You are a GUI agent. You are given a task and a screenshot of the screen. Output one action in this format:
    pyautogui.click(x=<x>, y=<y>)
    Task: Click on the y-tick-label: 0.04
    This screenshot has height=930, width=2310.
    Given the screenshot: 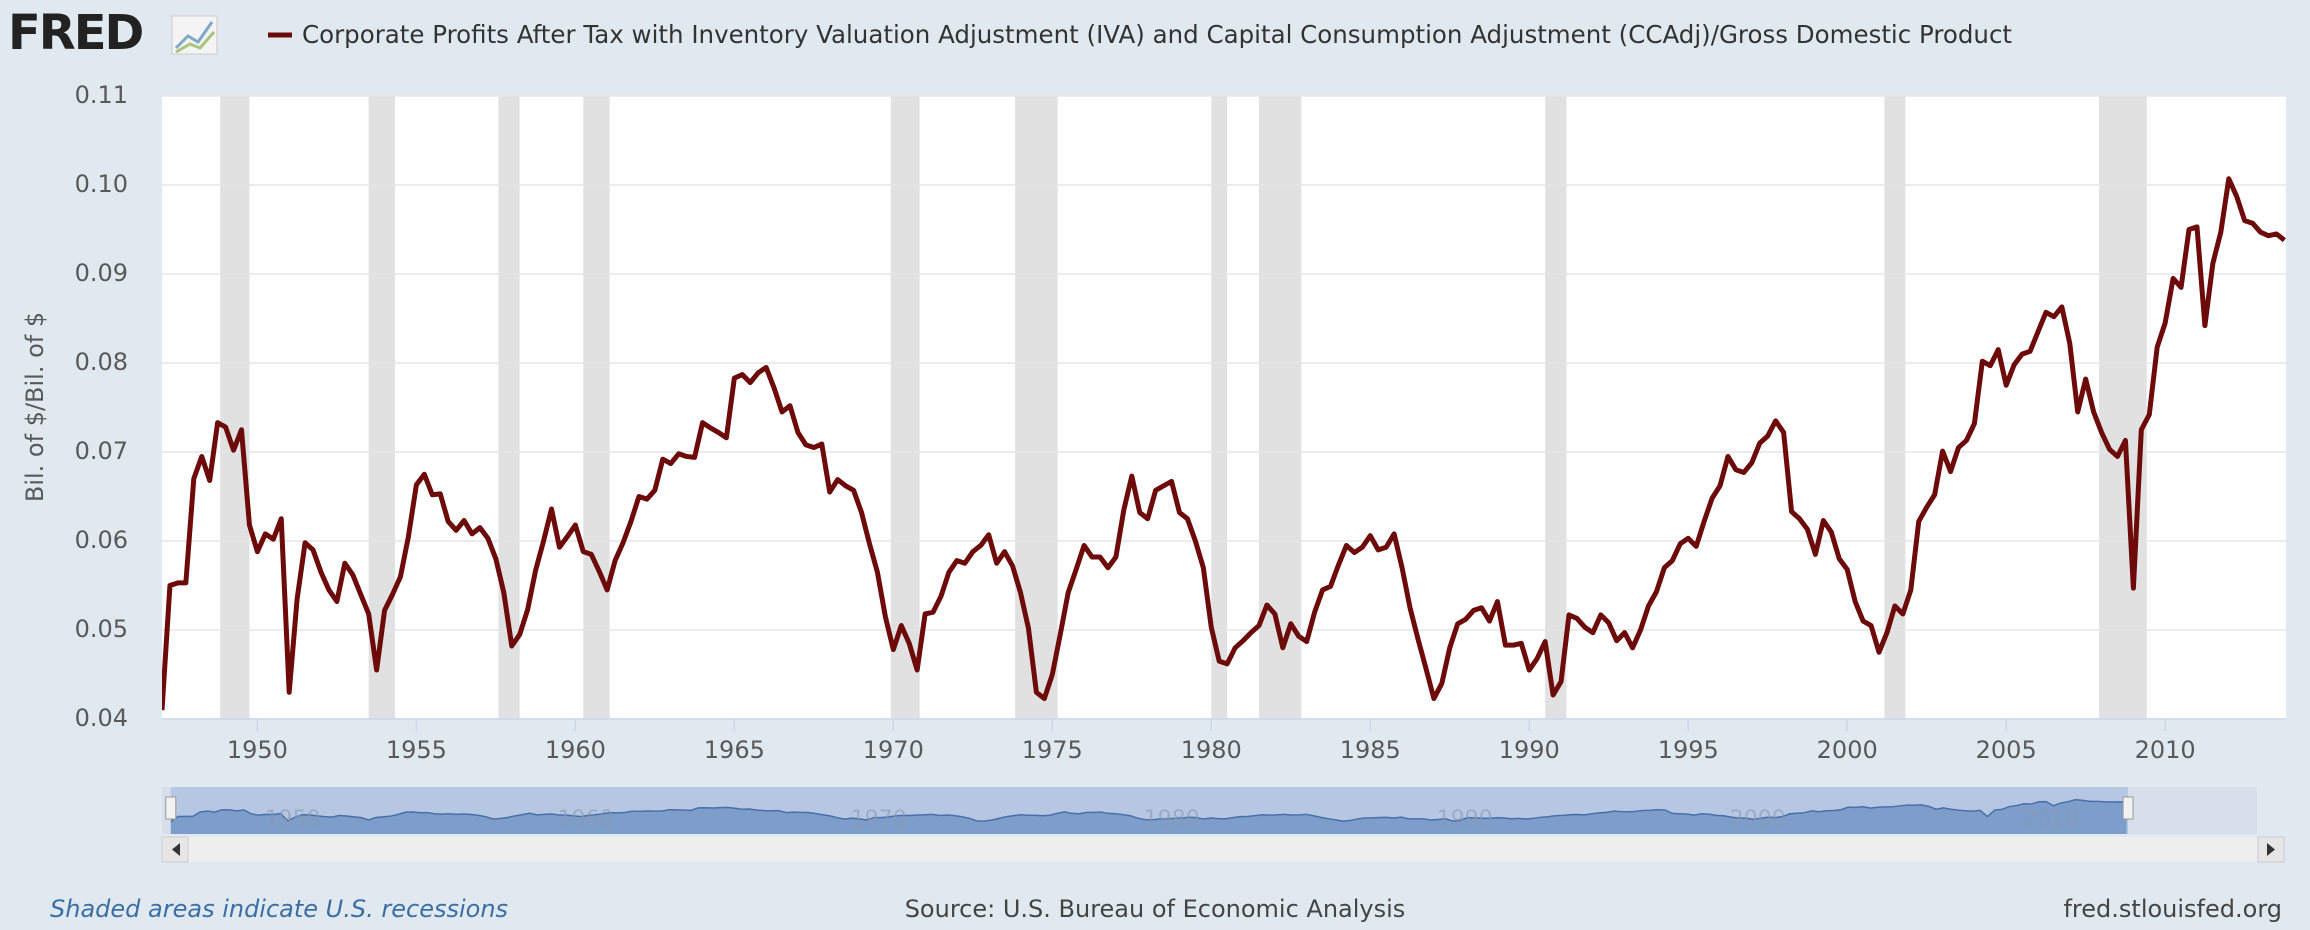 What is the action you would take?
    pyautogui.click(x=101, y=718)
    